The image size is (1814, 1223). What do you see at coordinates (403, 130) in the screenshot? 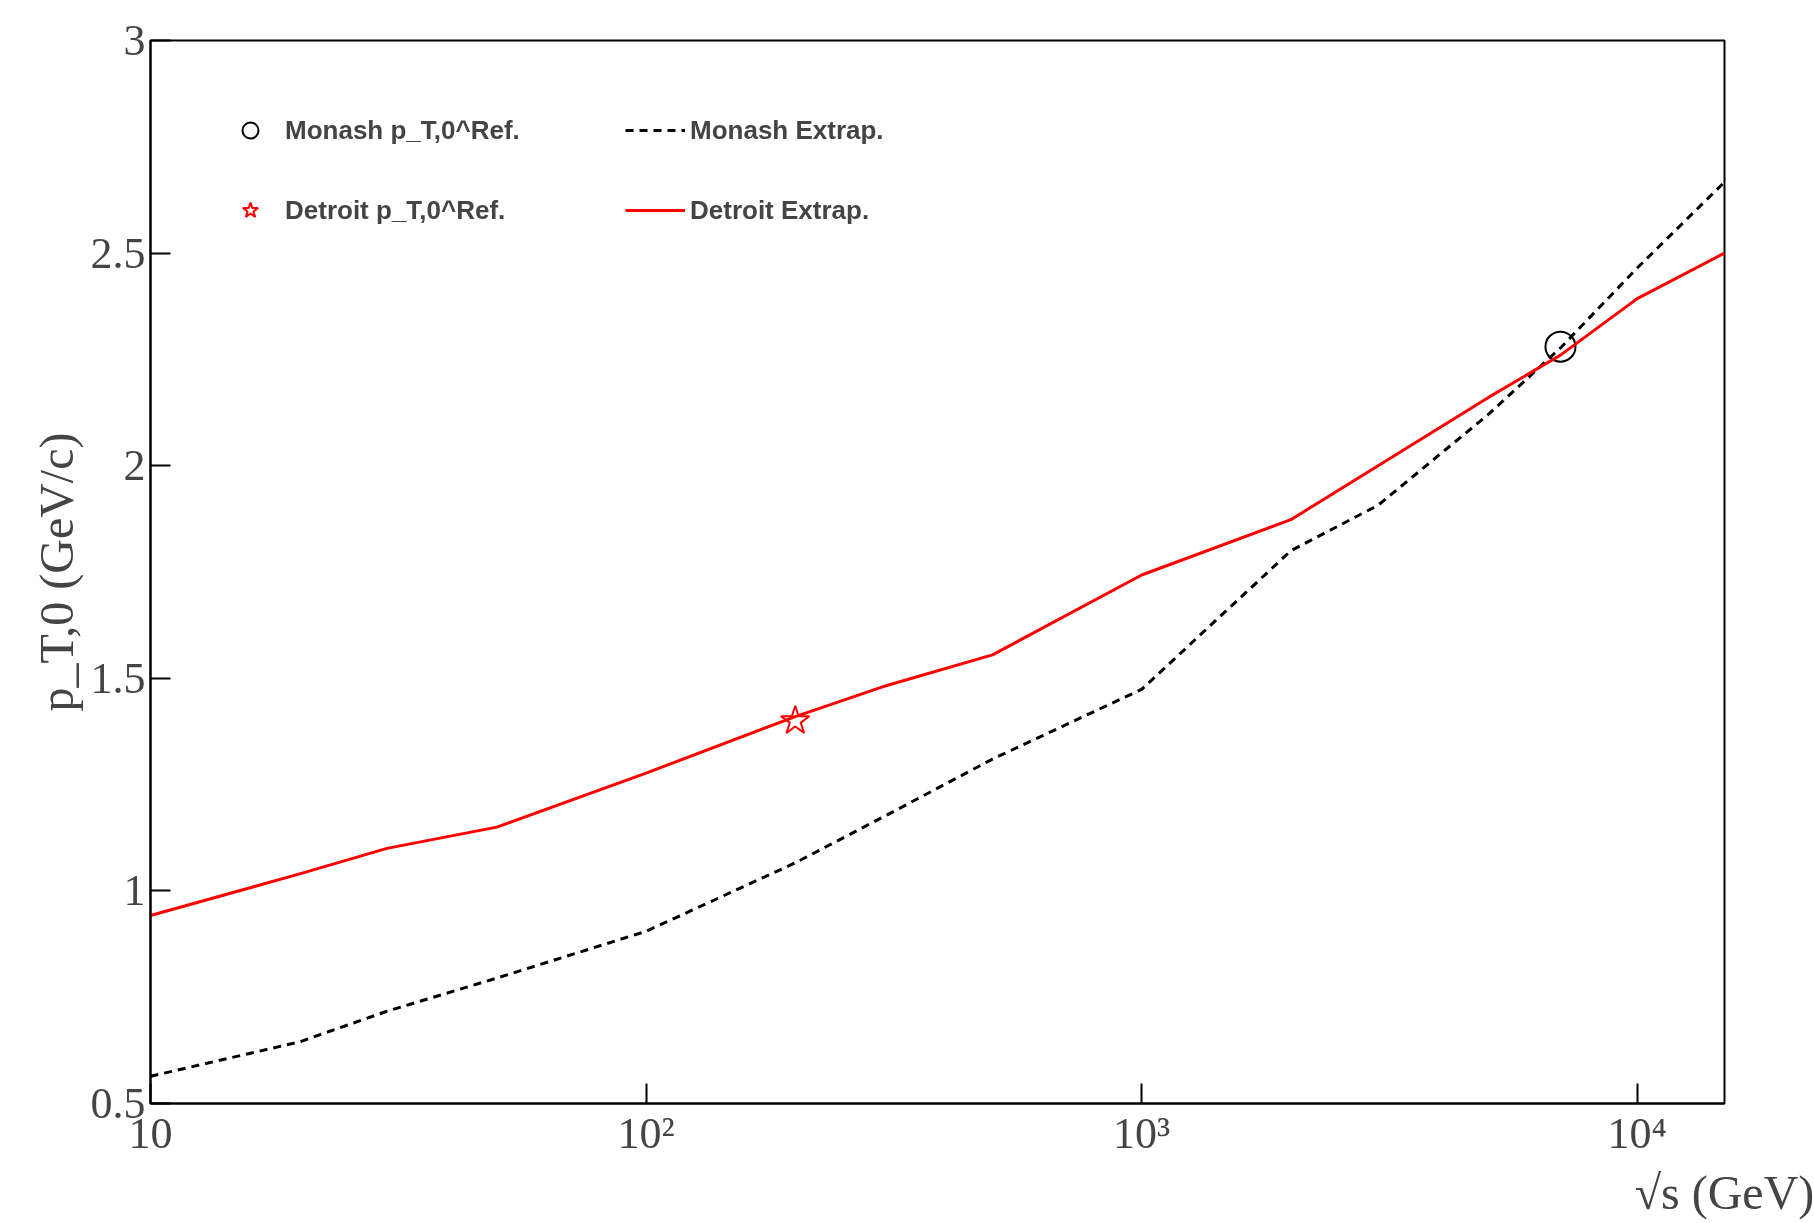
I see `legend-label: Monash p_T,0^Ref.` at bounding box center [403, 130].